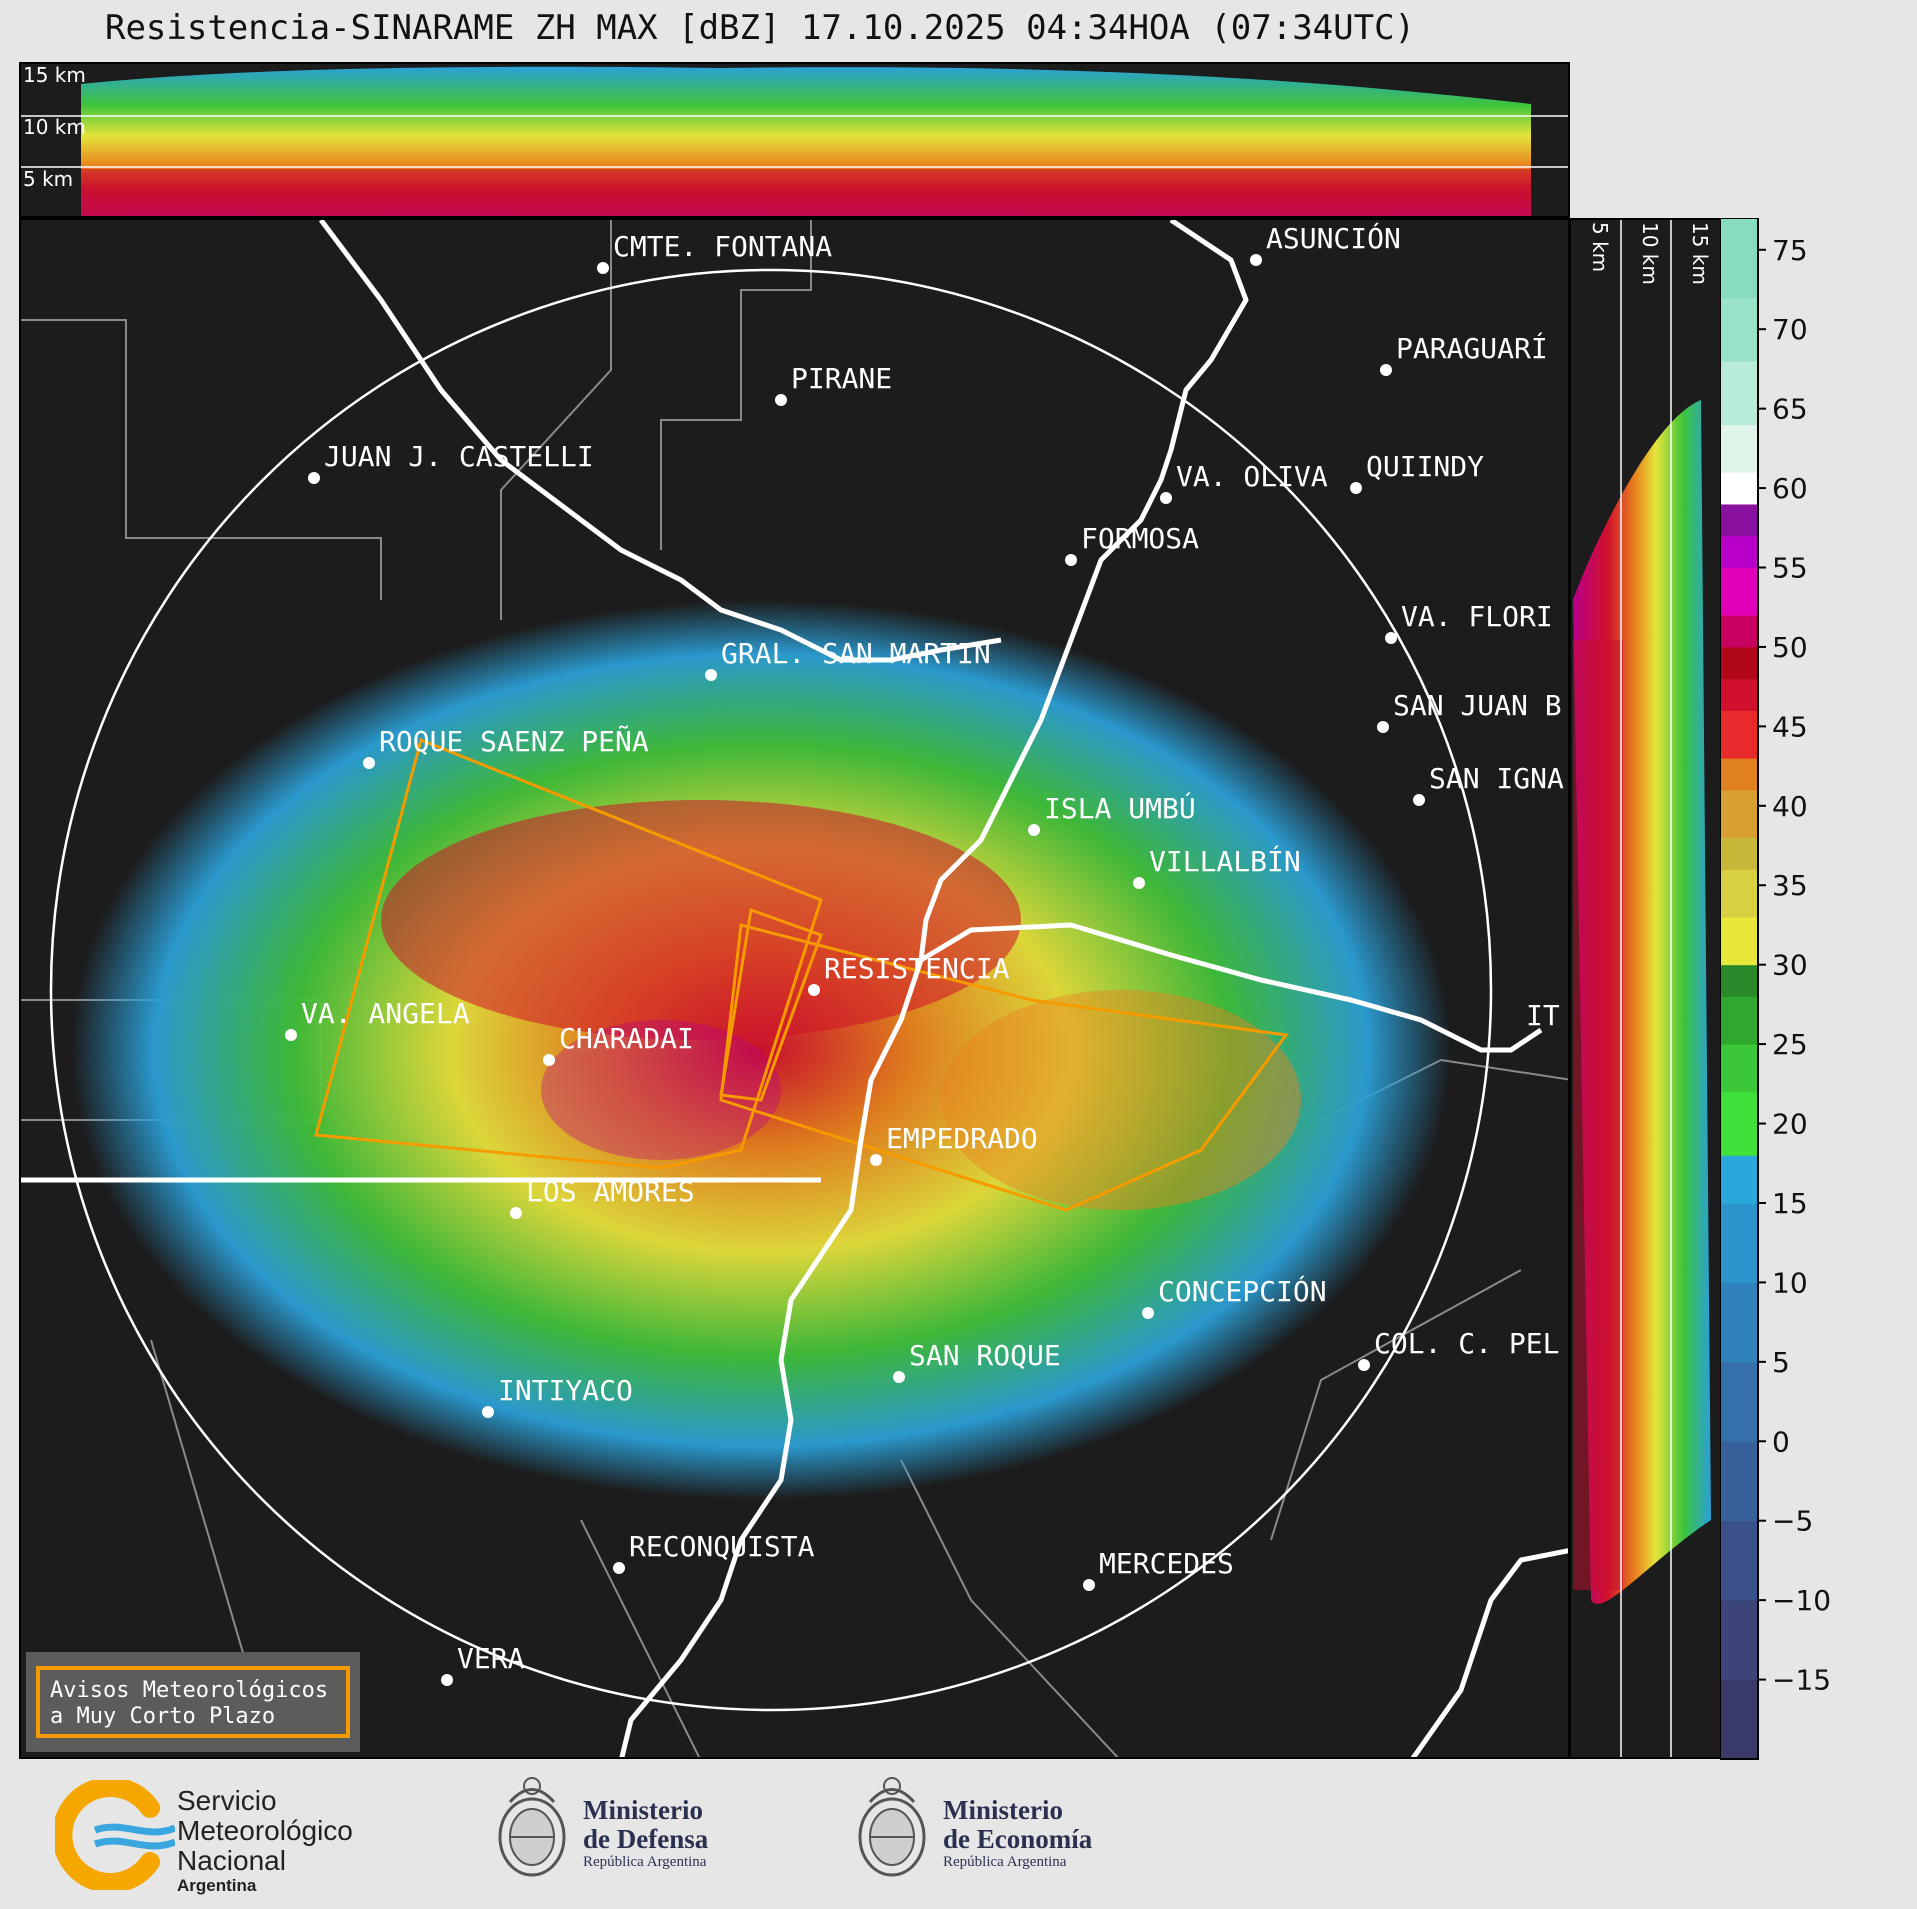  Describe the element at coordinates (1425, 466) in the screenshot. I see `city-label: QUIINDY` at that location.